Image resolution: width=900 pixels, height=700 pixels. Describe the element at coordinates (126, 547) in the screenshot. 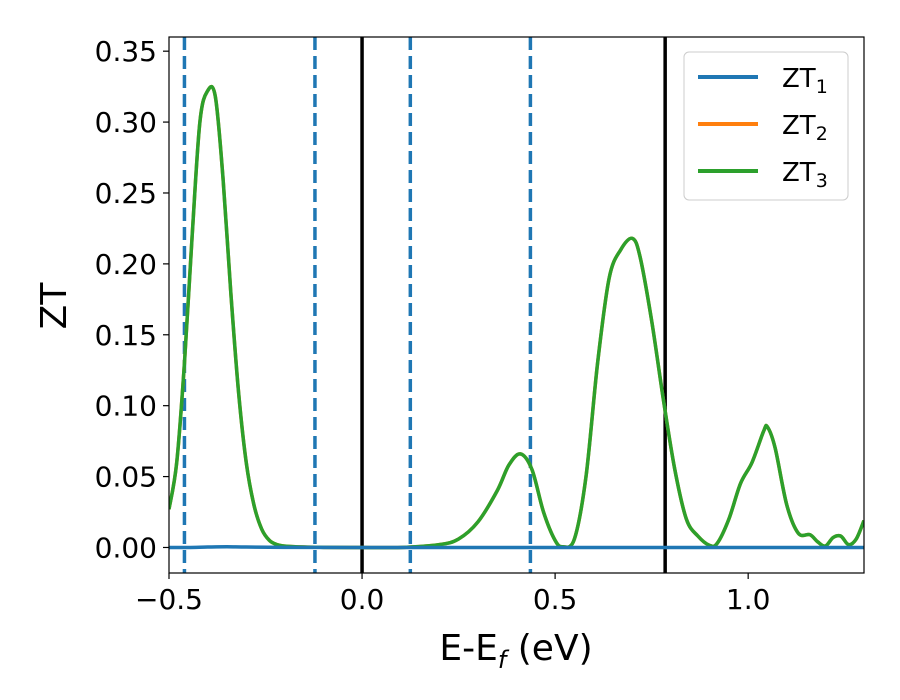

I see `y-tick-label: 0.00` at that location.